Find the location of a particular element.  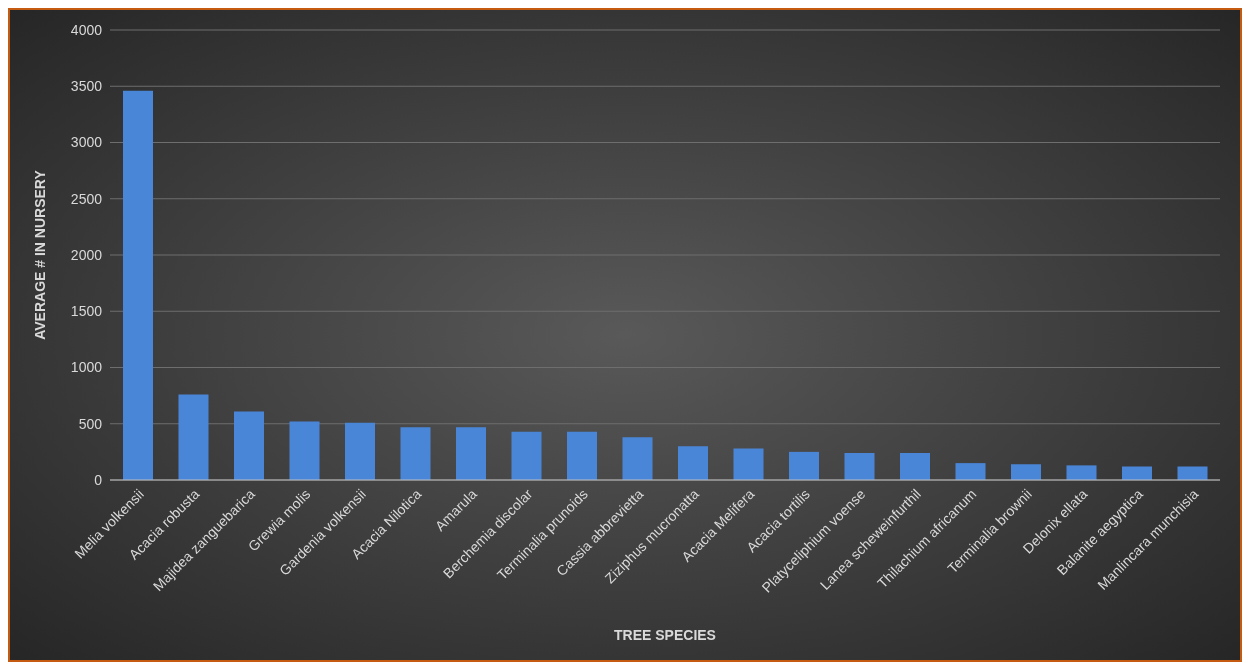

y-tick-label: 500 is located at coordinates (90, 423).